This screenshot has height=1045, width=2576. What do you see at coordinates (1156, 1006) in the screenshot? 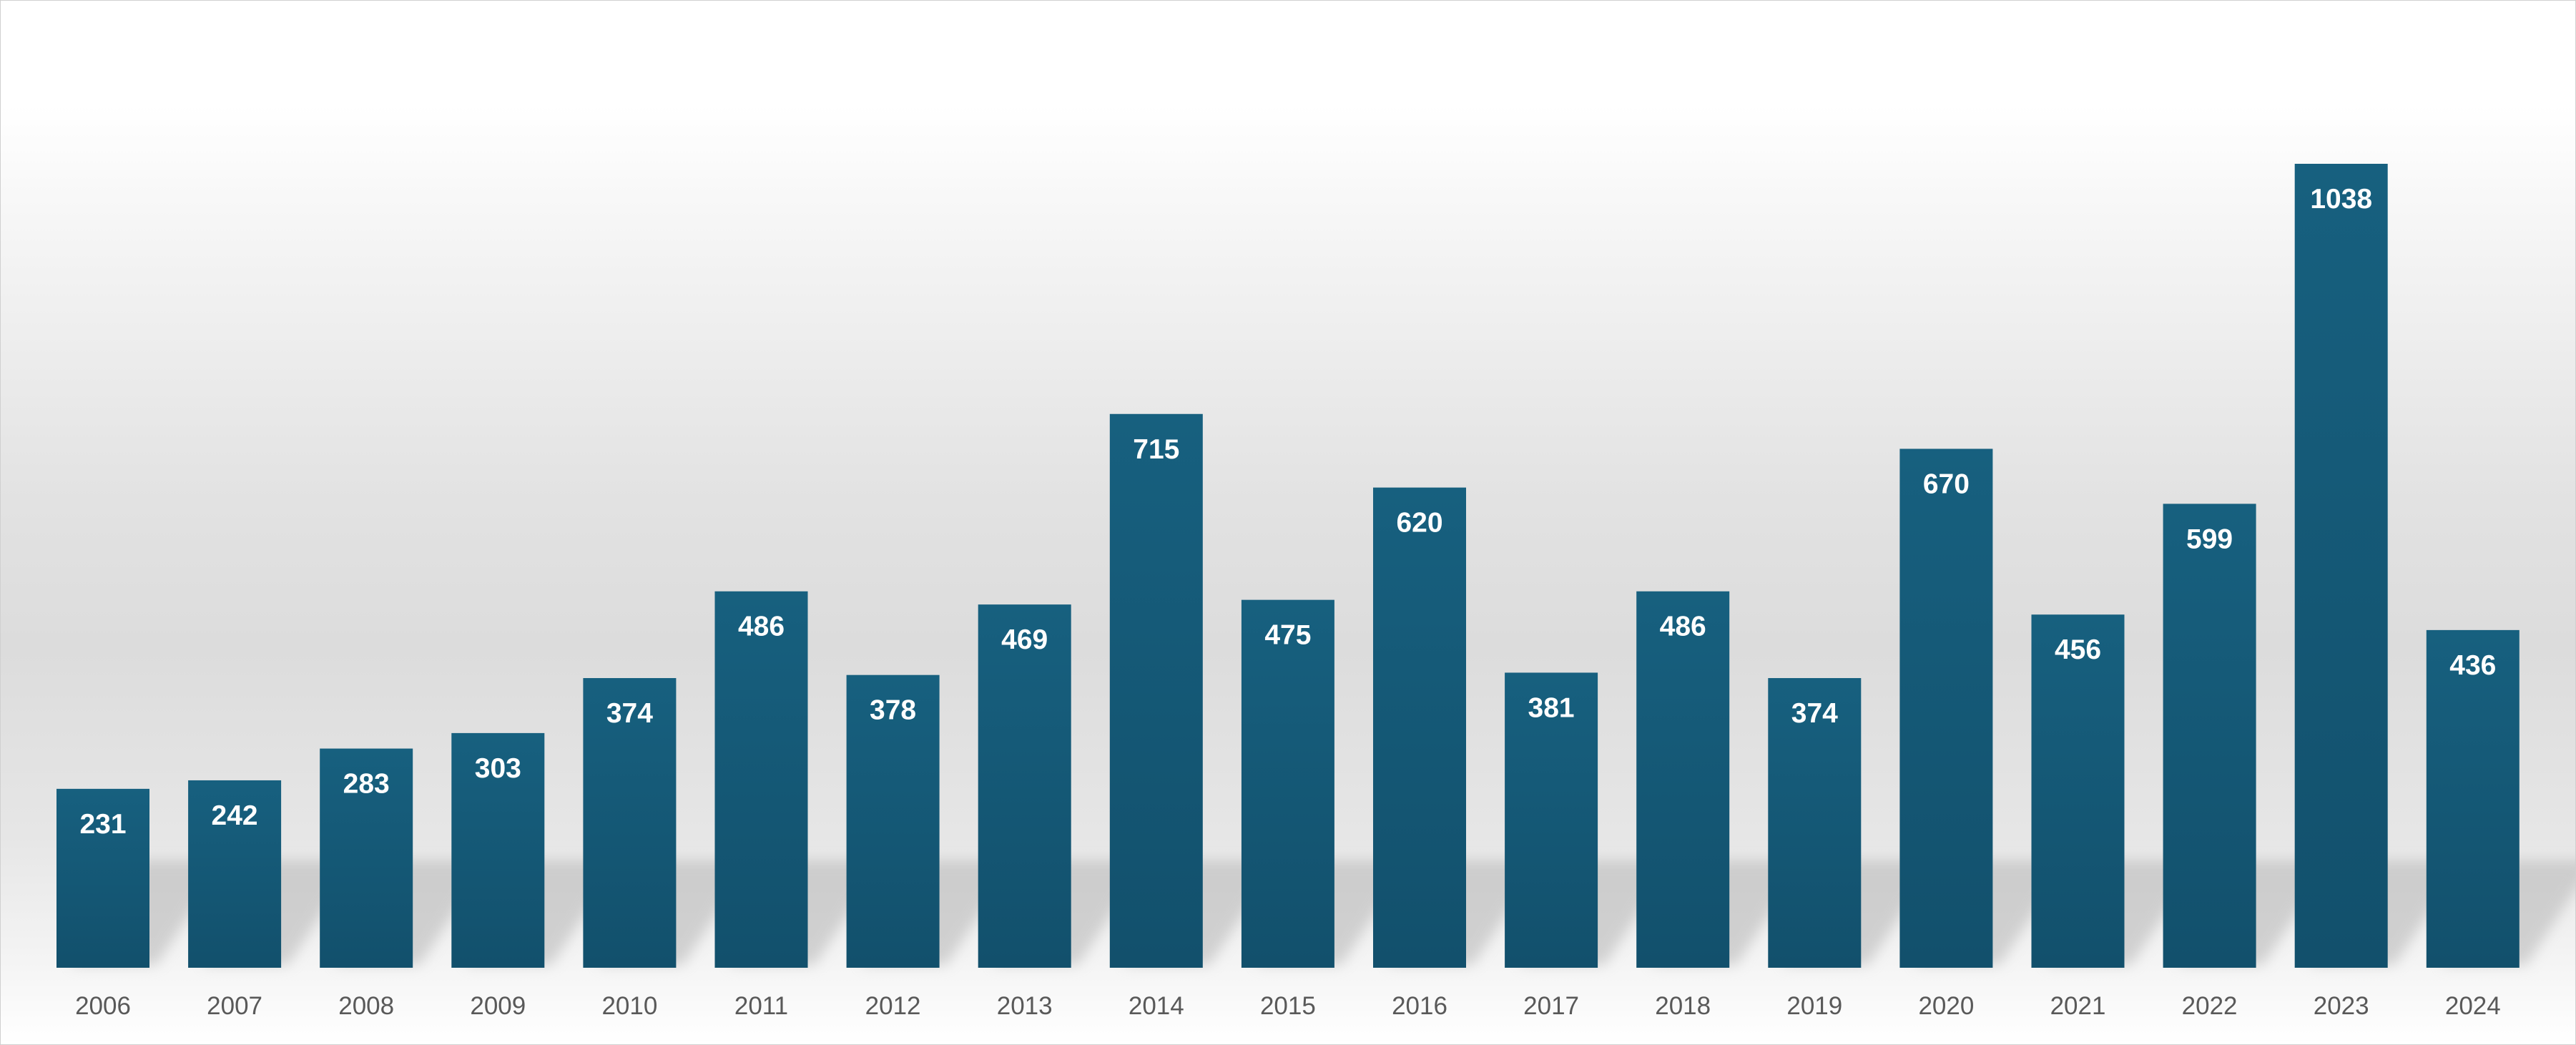
I see `x-tick-2014: 2014` at bounding box center [1156, 1006].